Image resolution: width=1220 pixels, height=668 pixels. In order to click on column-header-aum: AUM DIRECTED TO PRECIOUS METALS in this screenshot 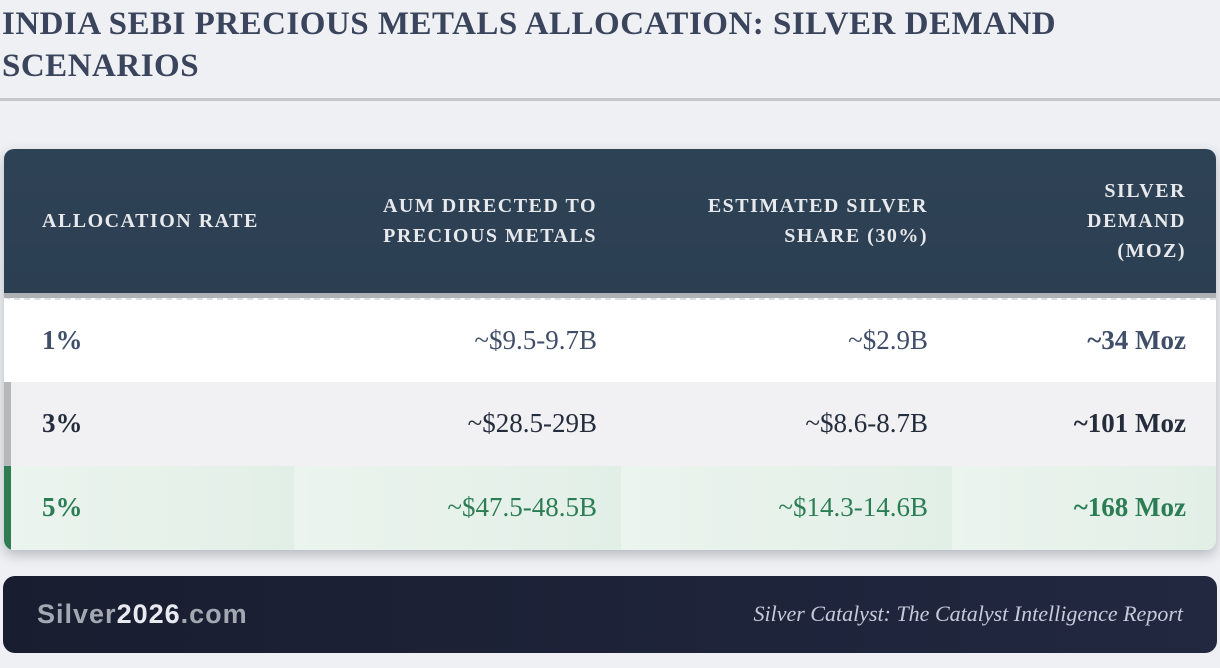, I will do `click(457, 223)`.